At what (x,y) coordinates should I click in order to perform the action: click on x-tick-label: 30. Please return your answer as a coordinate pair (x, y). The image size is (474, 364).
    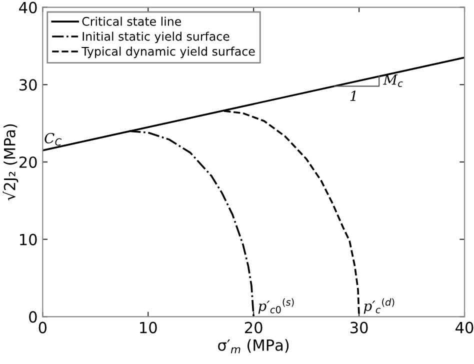
    Looking at the image, I should click on (359, 328).